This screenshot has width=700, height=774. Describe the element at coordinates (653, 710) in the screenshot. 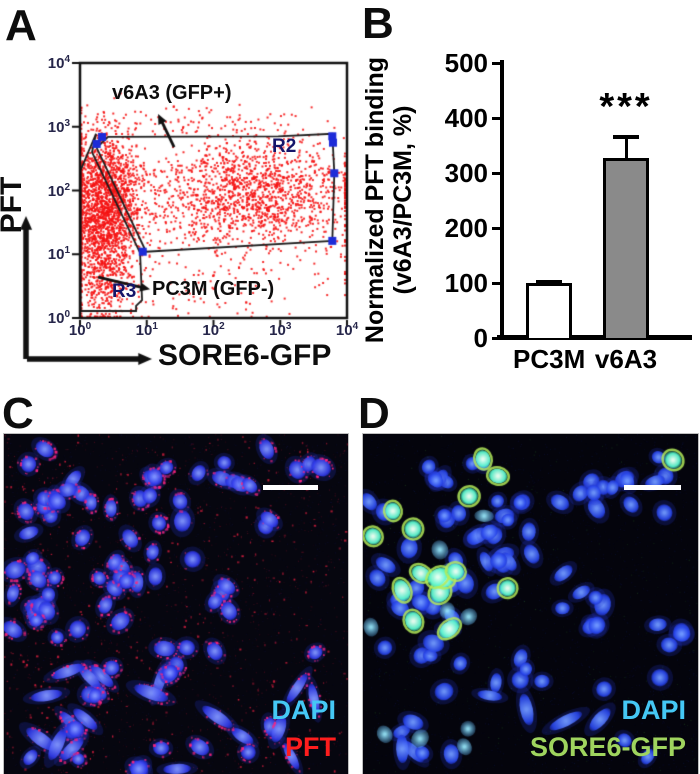

I see `legend-dapi-d: DAPI` at that location.